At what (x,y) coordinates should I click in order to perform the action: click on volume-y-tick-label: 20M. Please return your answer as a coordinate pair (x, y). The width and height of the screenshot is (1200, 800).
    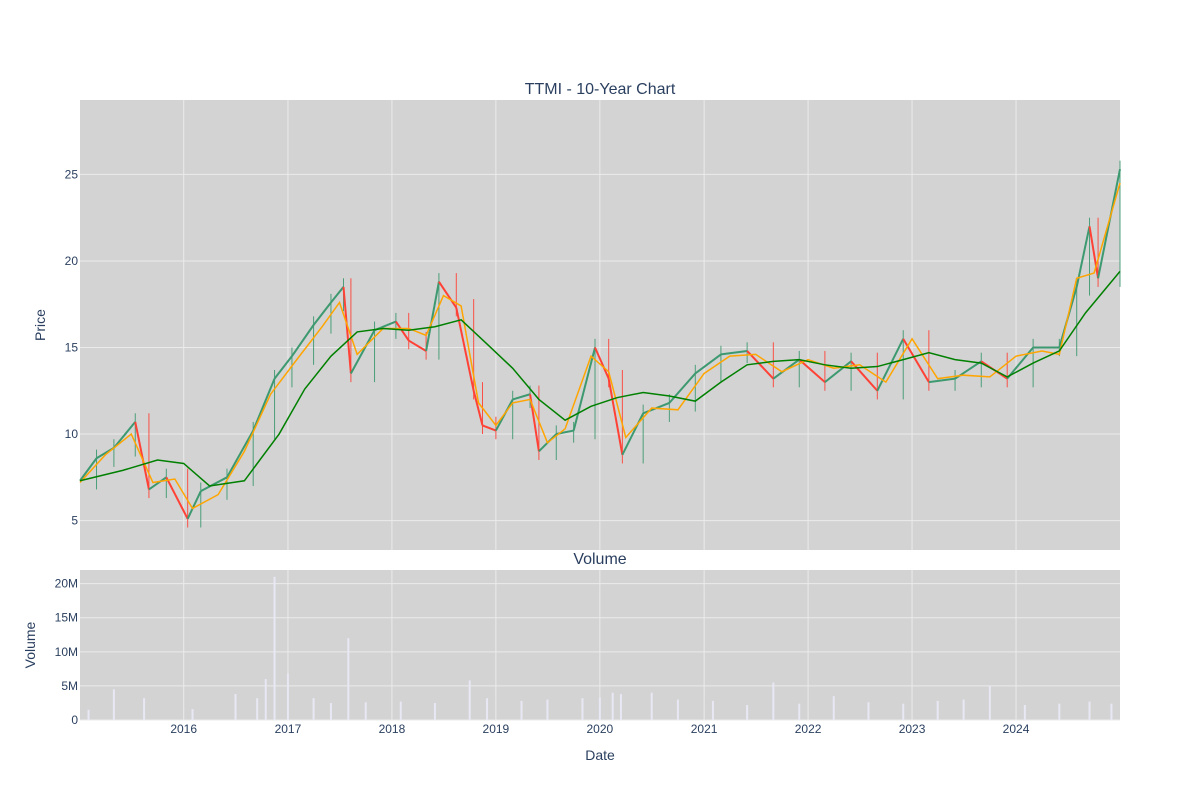
    Looking at the image, I should click on (66, 584).